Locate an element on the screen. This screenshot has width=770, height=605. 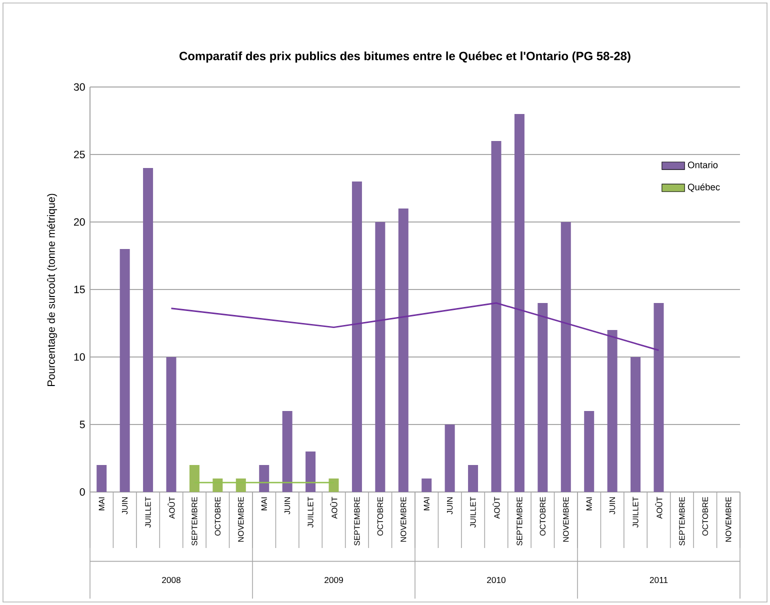
y-tick-label: 30 is located at coordinates (79, 87).